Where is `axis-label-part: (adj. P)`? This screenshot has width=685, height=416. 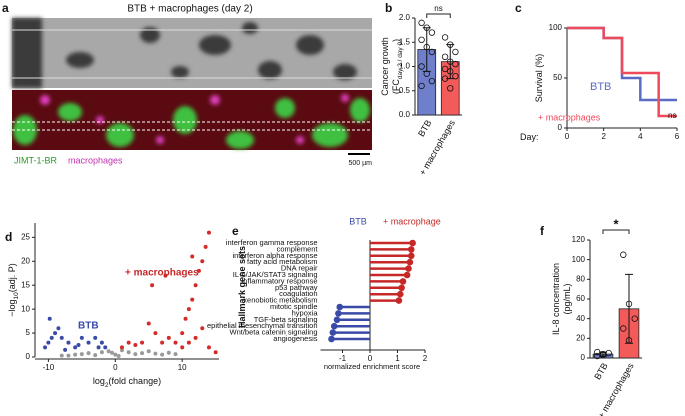
axis-label-part: (adj. P) is located at coordinates (12, 277).